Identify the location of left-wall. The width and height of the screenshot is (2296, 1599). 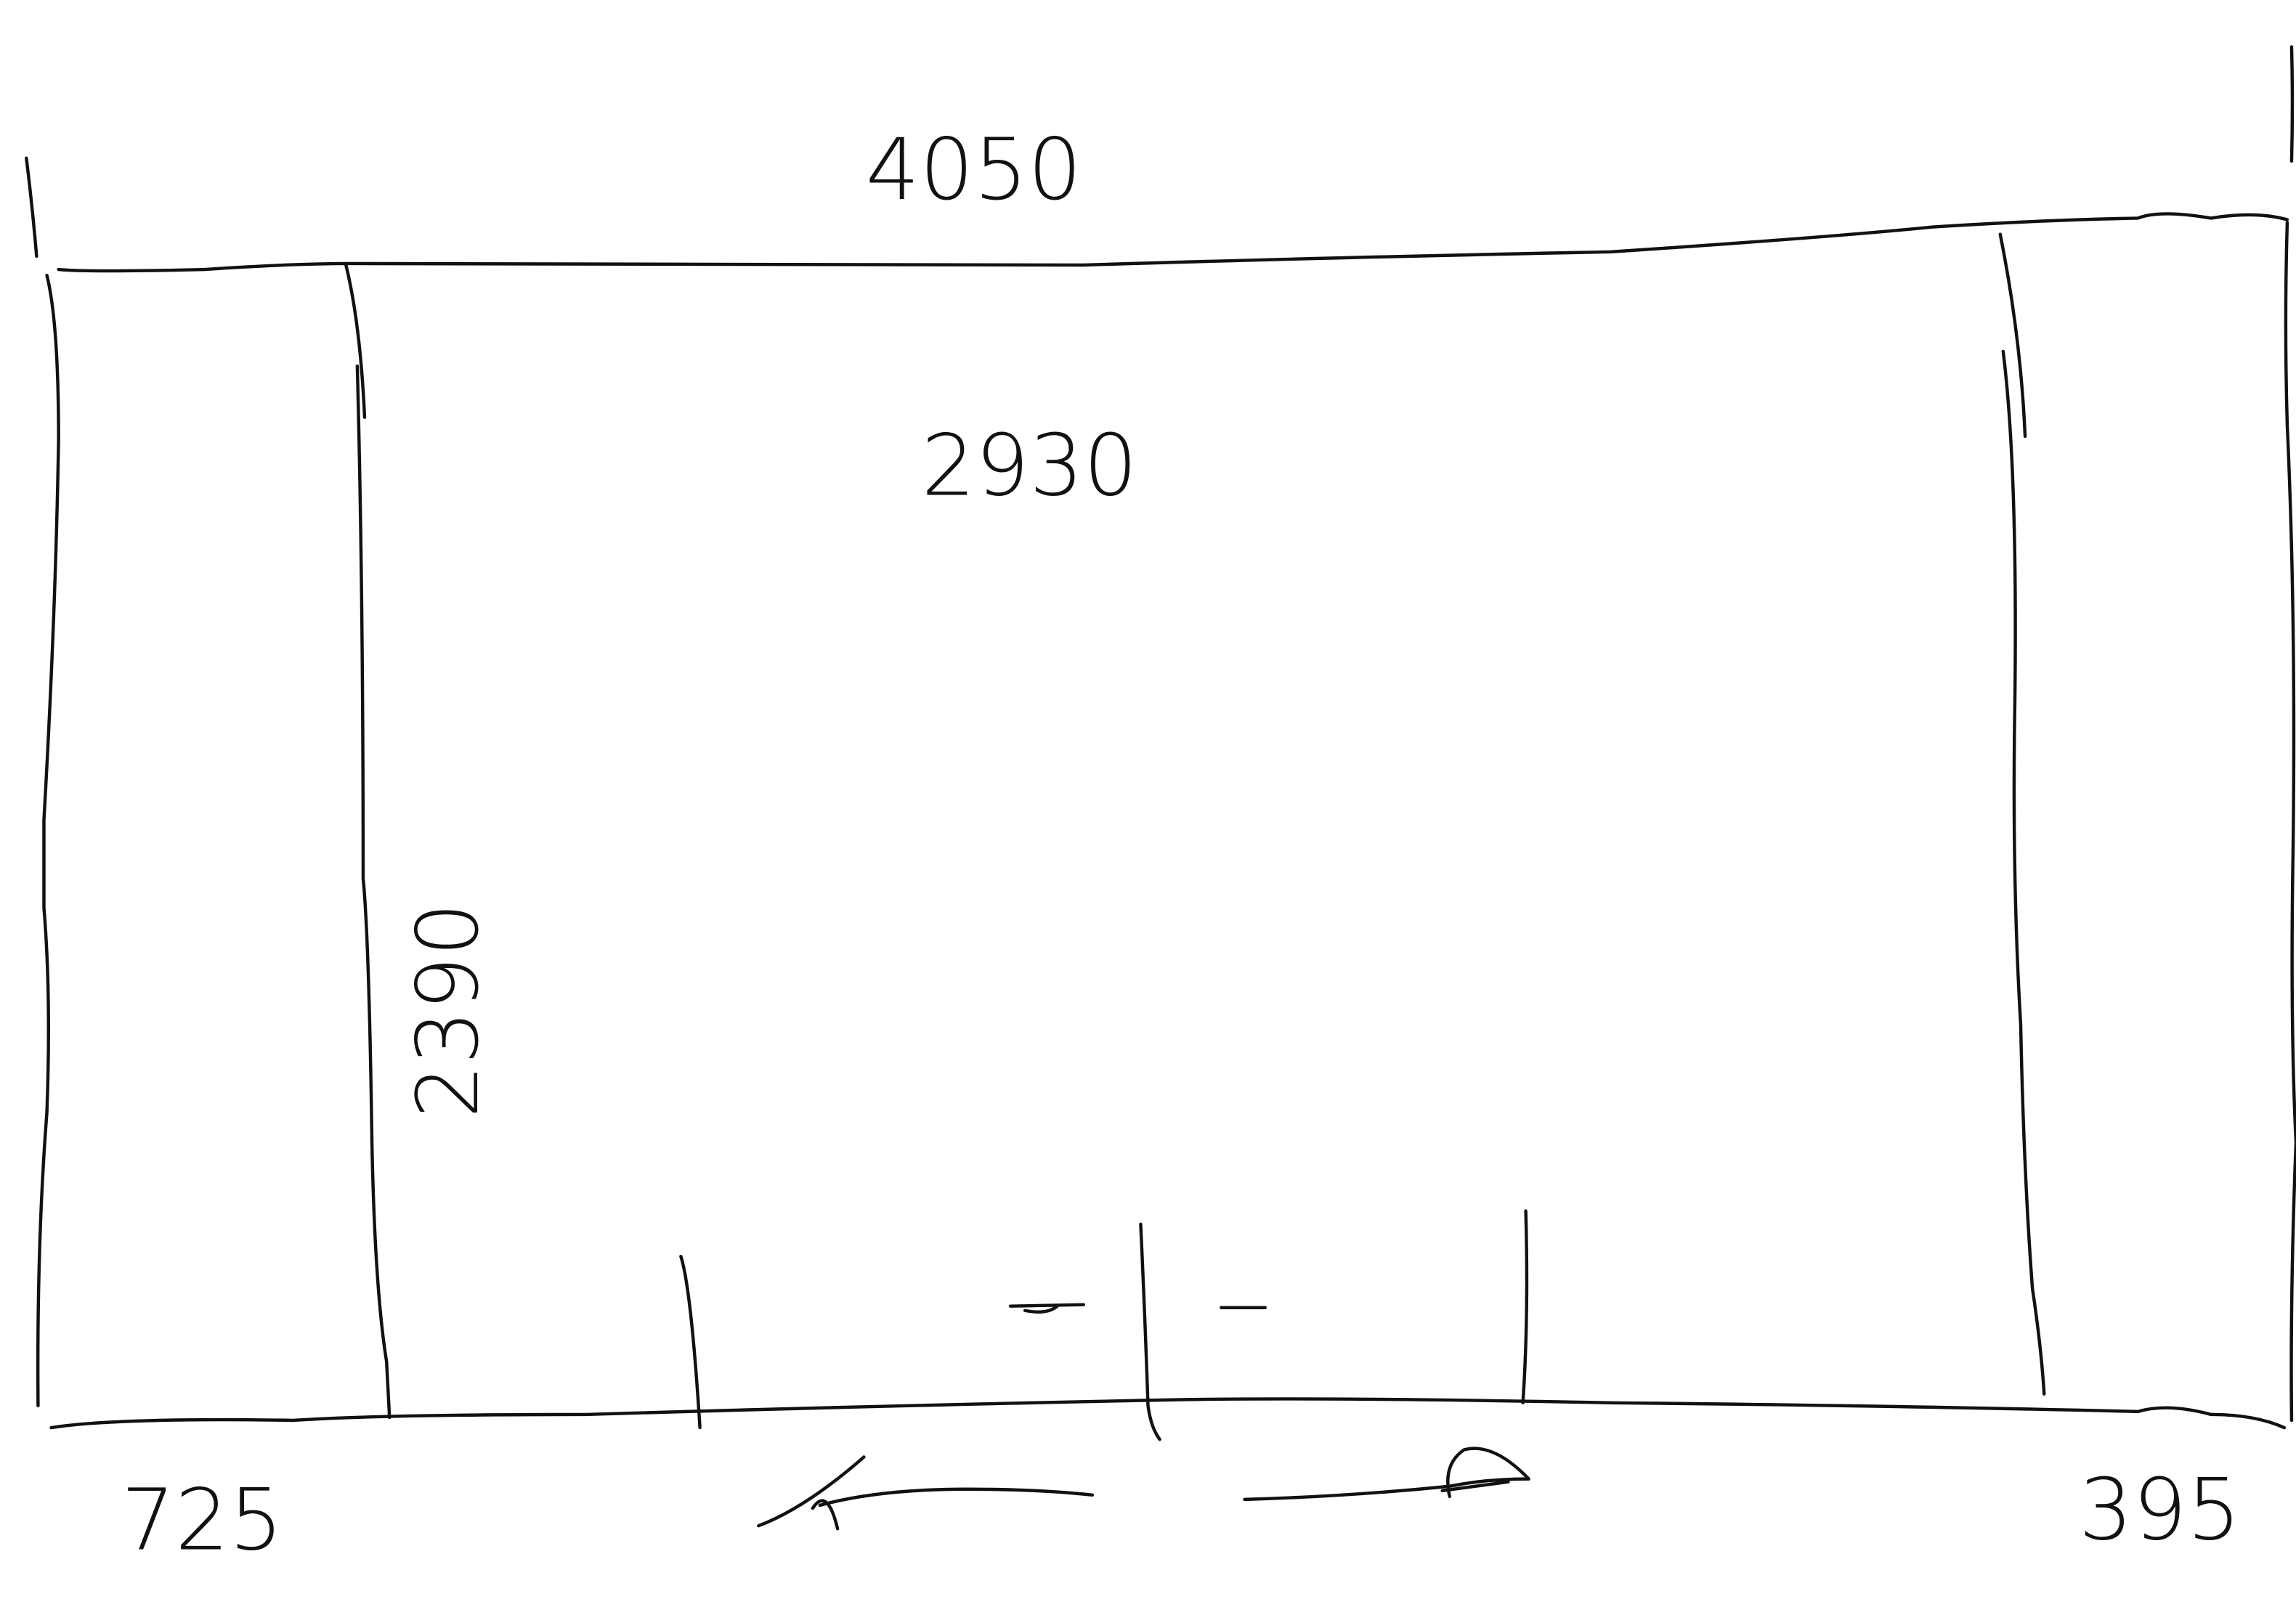
(48, 840).